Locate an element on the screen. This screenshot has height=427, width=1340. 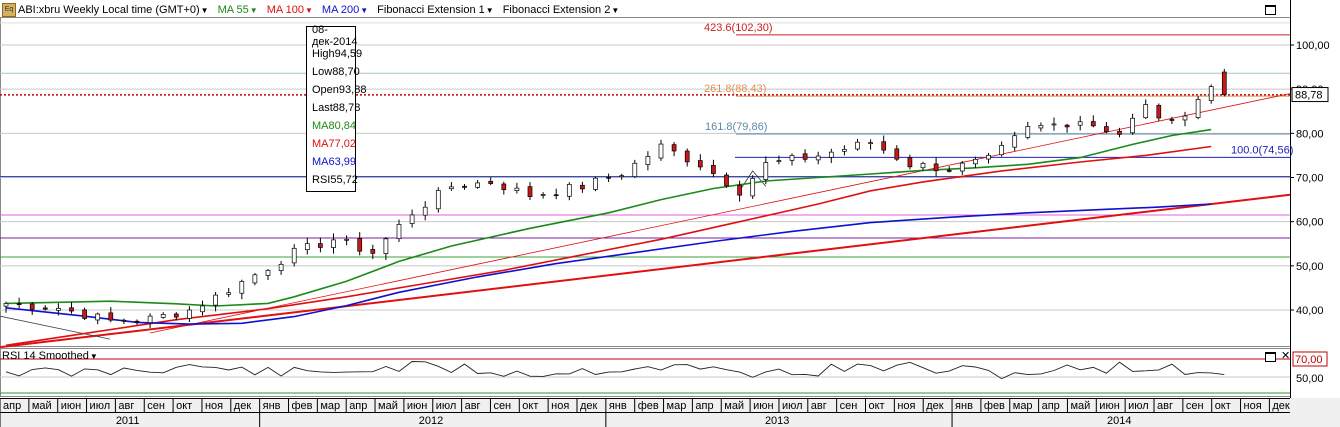
fib-anchor-line is located at coordinates (55, 327).